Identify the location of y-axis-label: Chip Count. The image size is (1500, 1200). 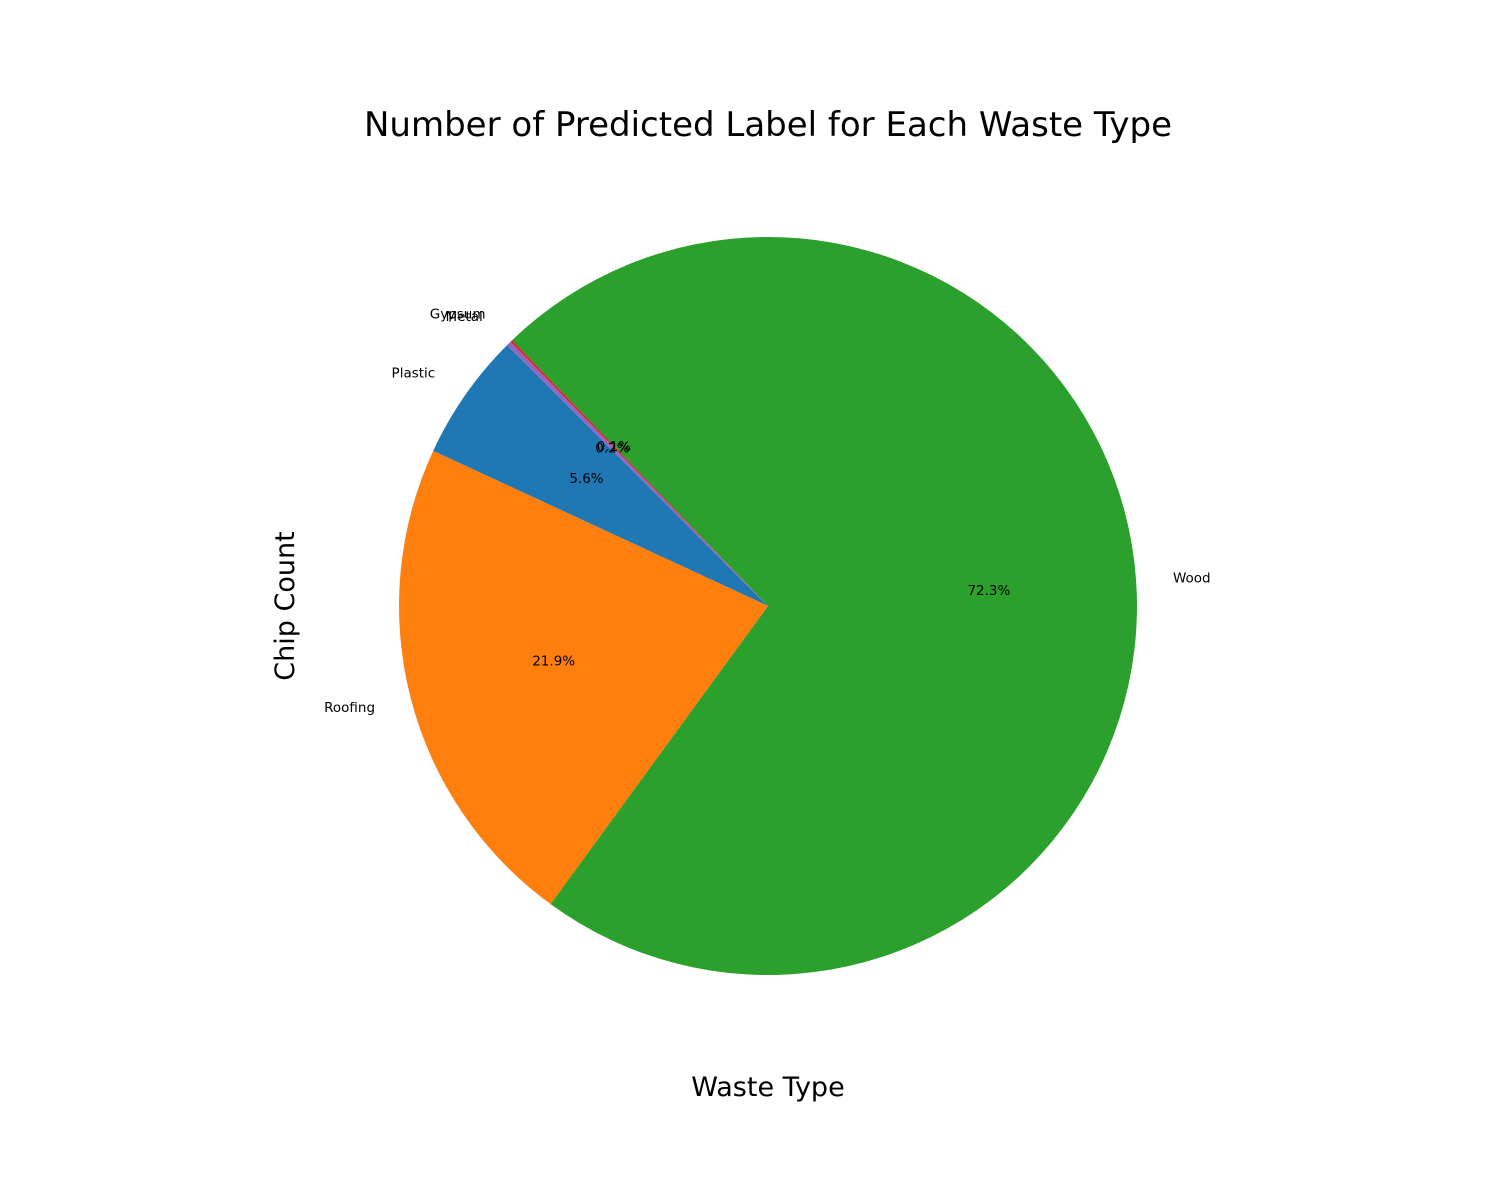
(285, 605).